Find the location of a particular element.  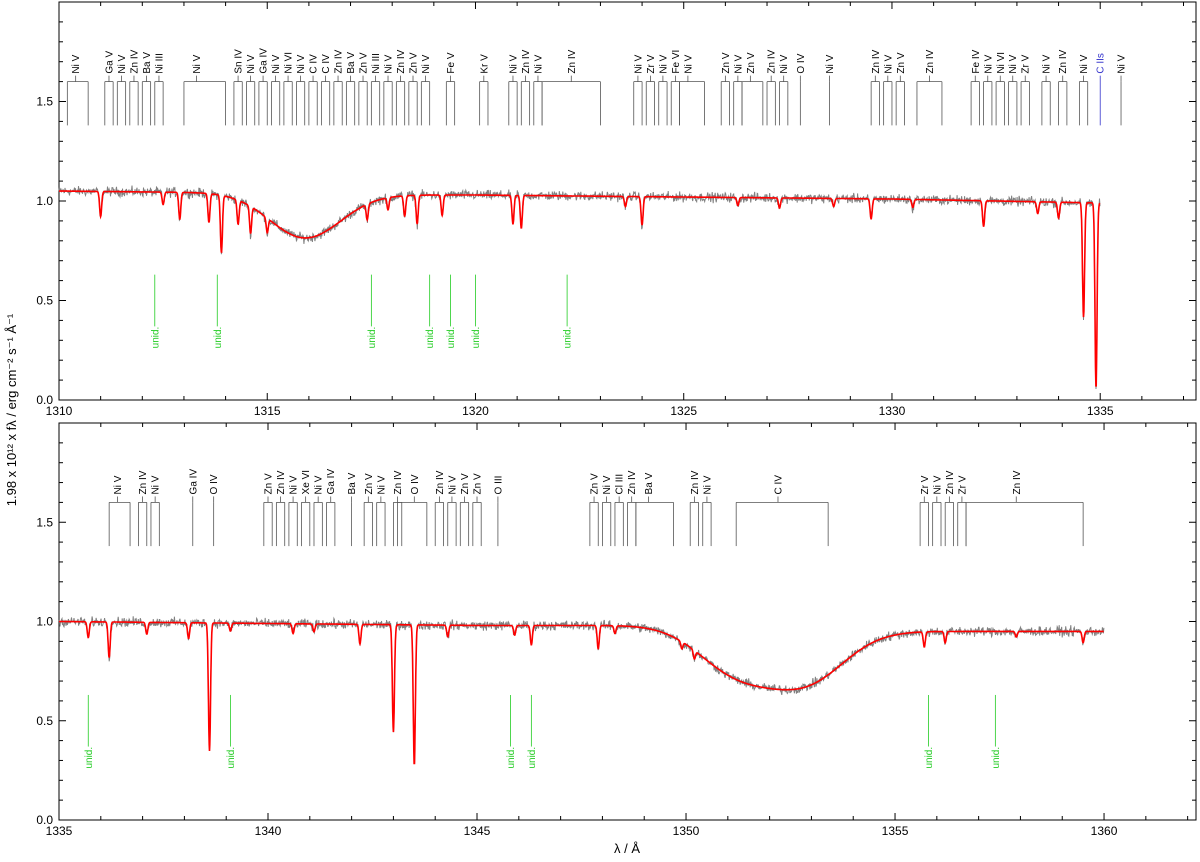

x-tick-label: 1320 is located at coordinates (475, 411).